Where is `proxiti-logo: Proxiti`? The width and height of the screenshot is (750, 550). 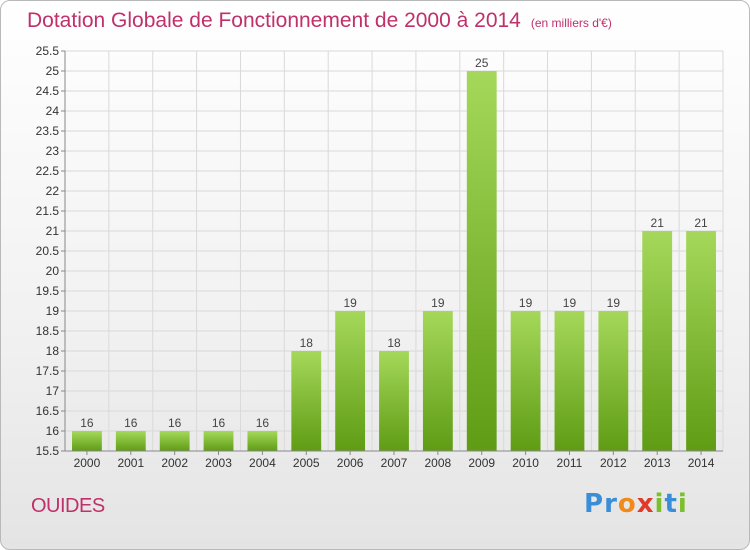 proxiti-logo: Proxiti is located at coordinates (636, 504).